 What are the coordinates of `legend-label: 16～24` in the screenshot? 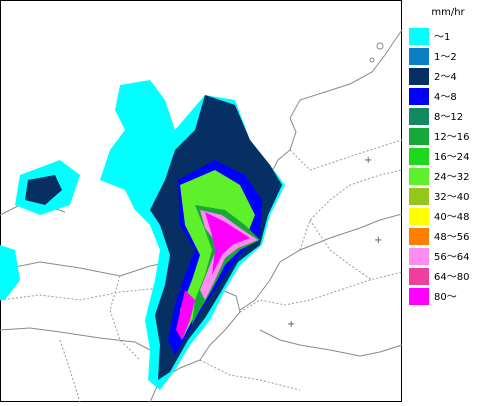 It's located at (451, 157).